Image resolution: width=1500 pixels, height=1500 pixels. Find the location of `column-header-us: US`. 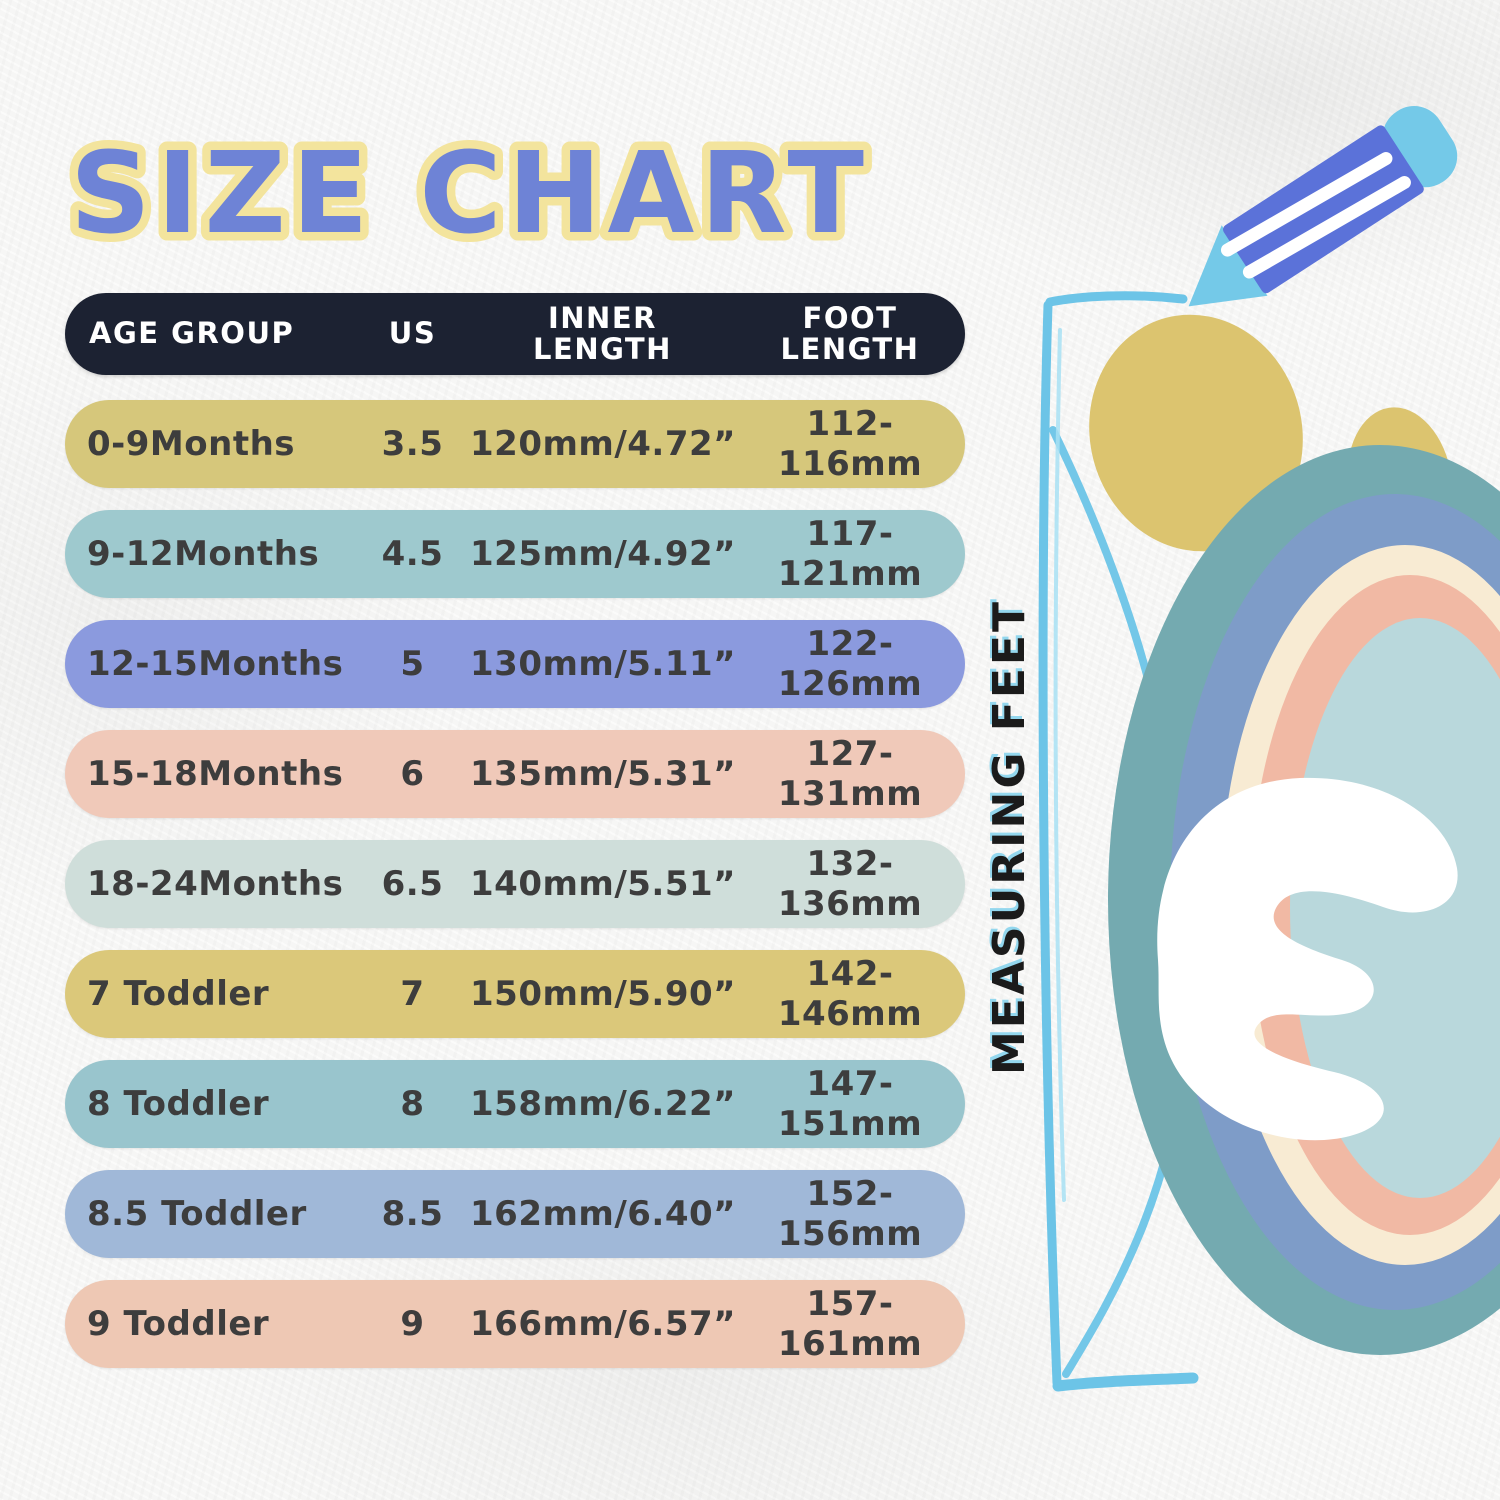

column-header-us: US is located at coordinates (412, 333).